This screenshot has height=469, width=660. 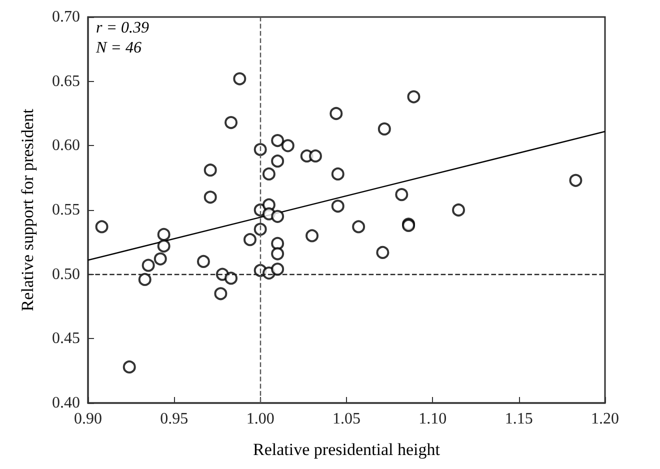 What do you see at coordinates (123, 28) in the screenshot?
I see `annotation: r = 0.39` at bounding box center [123, 28].